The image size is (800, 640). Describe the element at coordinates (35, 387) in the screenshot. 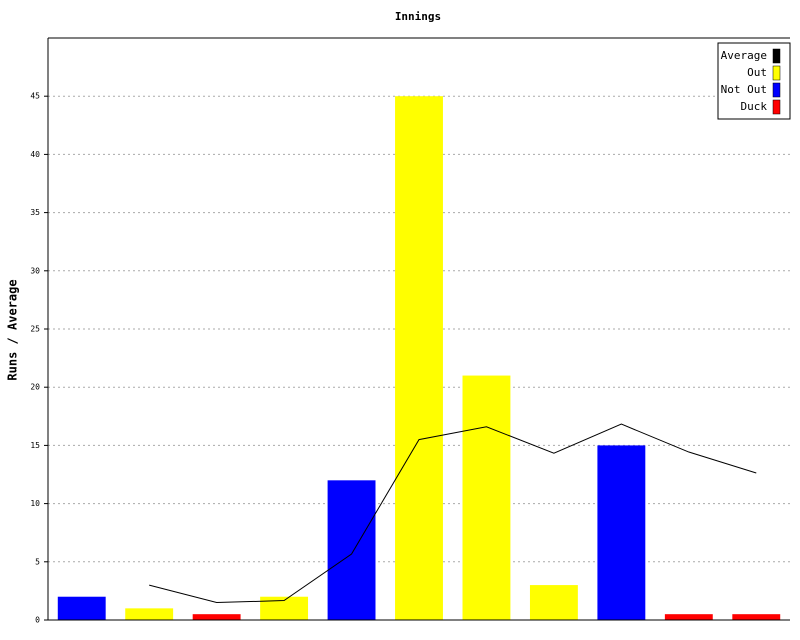

I see `y-tick-label: 20` at that location.